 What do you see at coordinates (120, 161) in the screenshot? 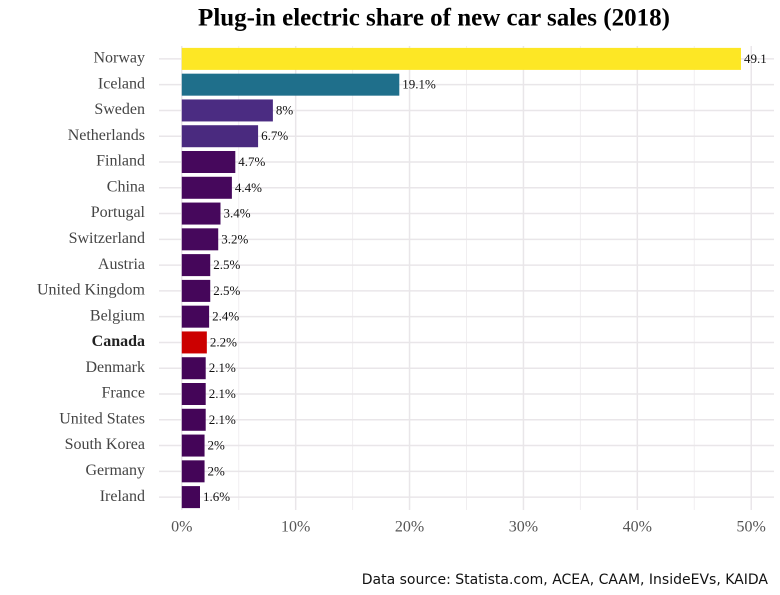
I see `y-tick-label: Finland` at bounding box center [120, 161].